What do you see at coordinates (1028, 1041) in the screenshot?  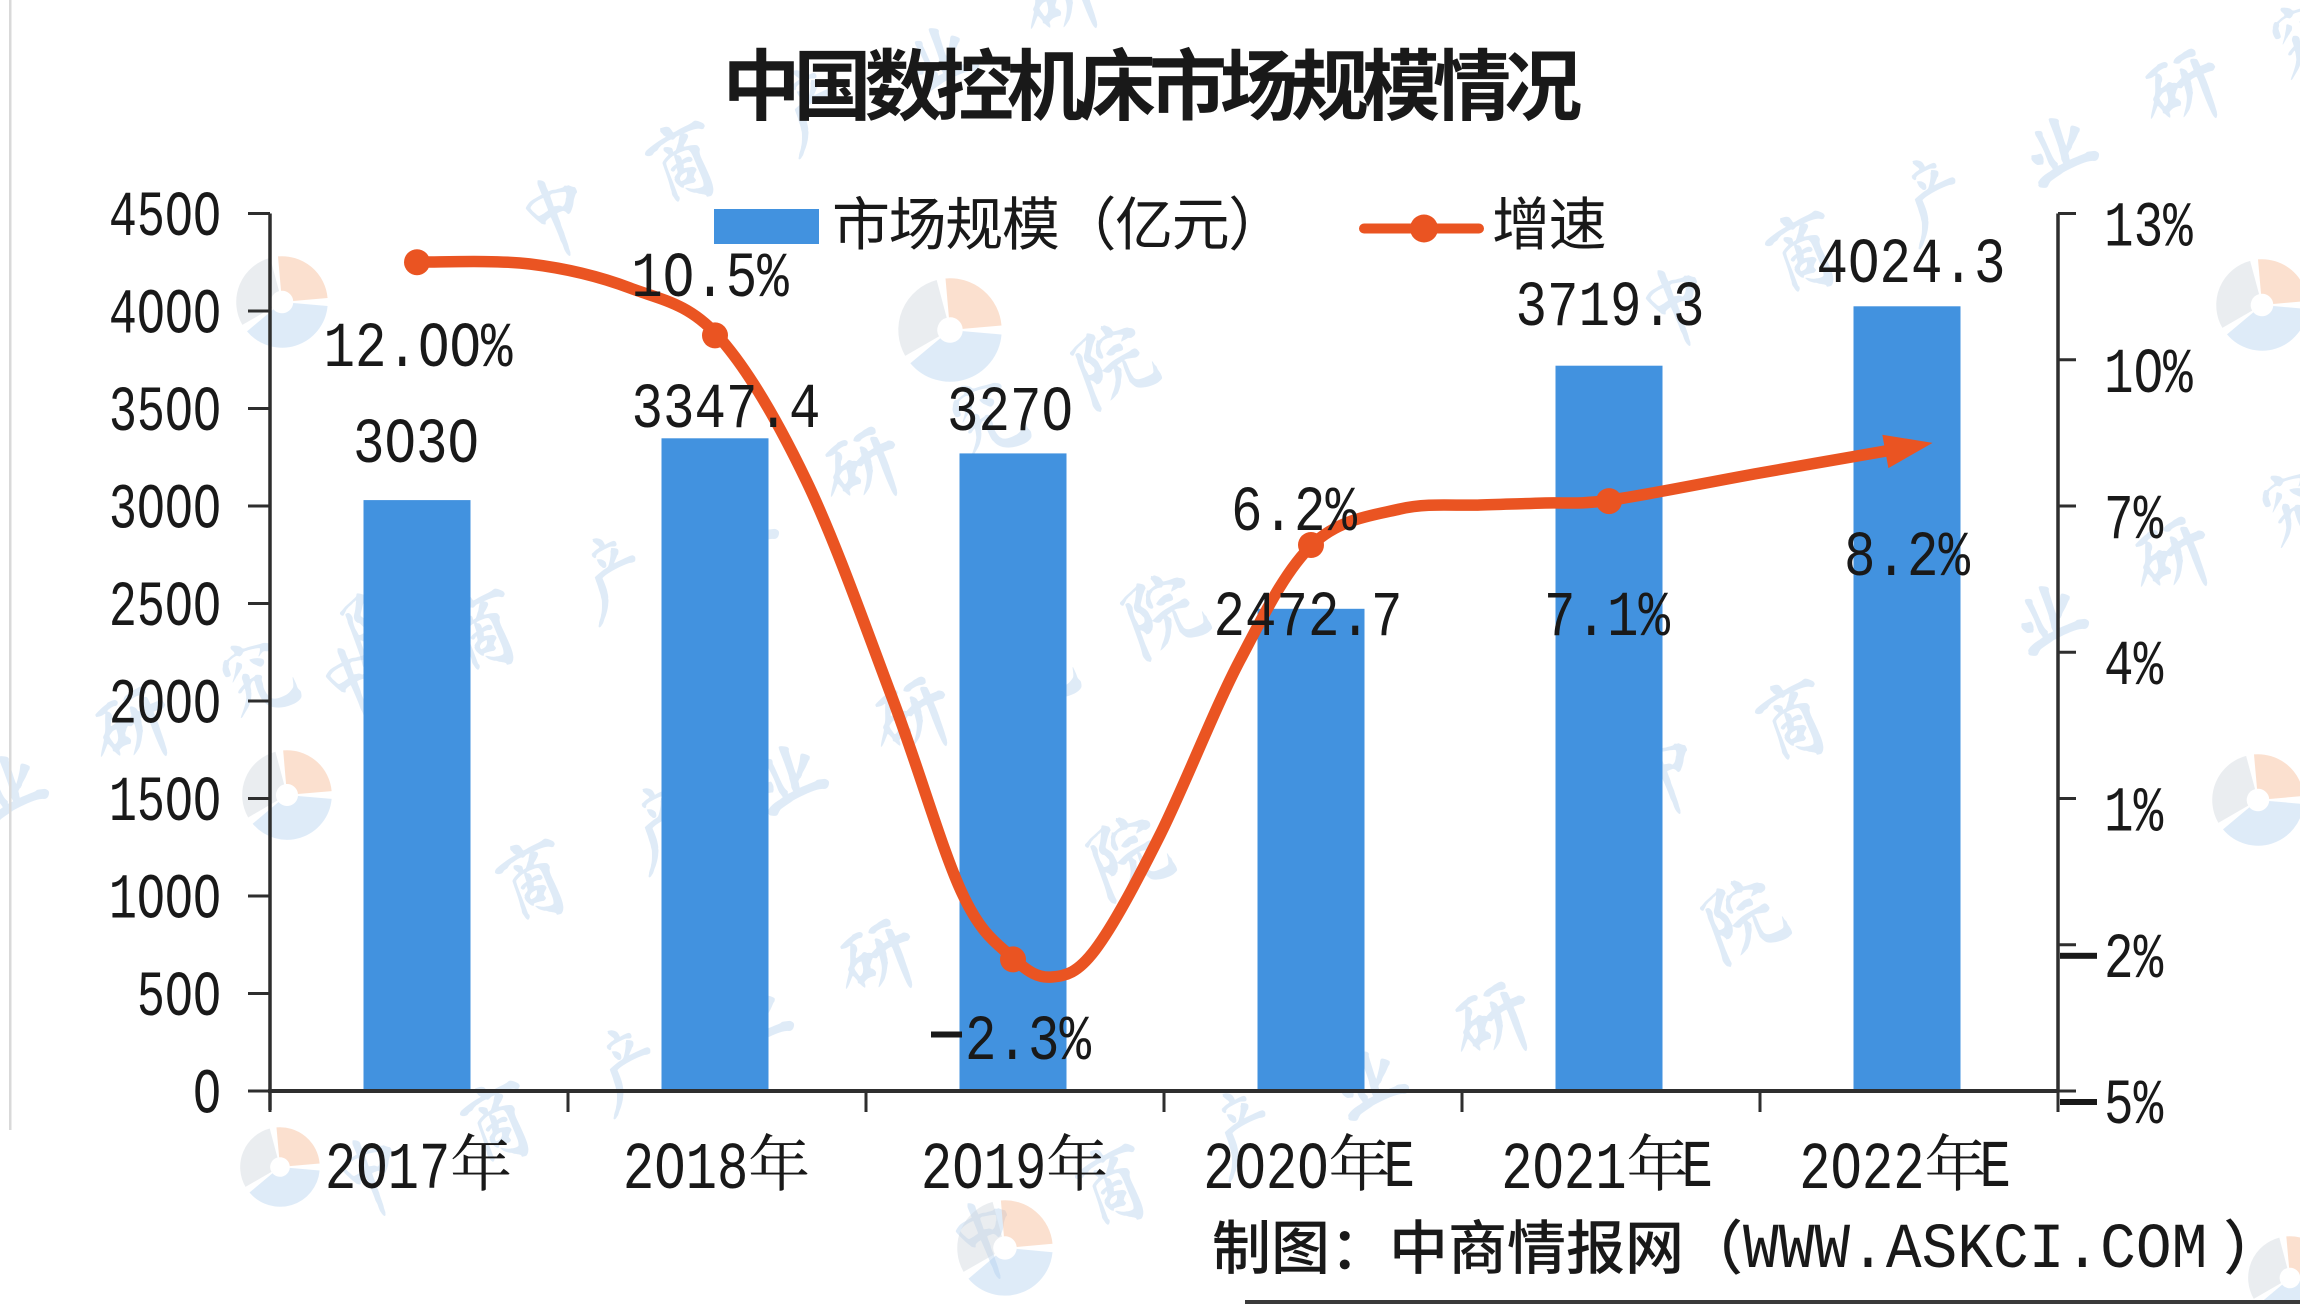 I see `svg-text: 2.3%` at bounding box center [1028, 1041].